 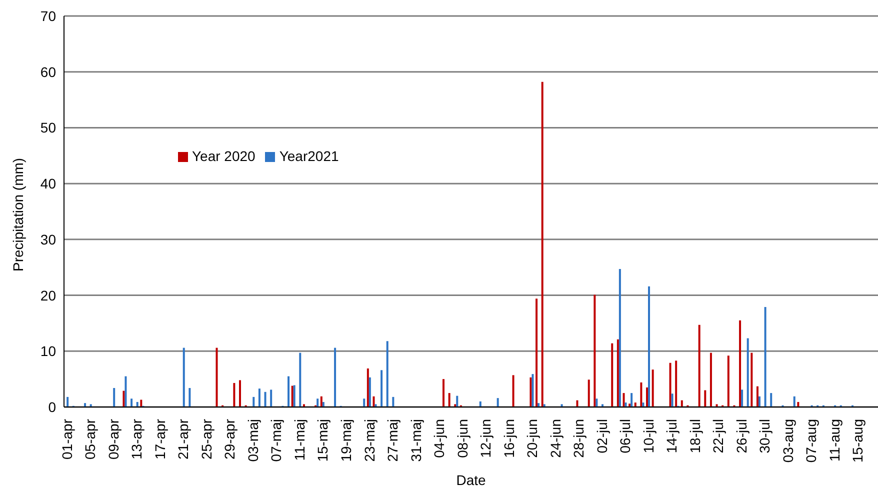 What do you see at coordinates (741, 436) in the screenshot?
I see `x-tick-label: 26-jul` at bounding box center [741, 436].